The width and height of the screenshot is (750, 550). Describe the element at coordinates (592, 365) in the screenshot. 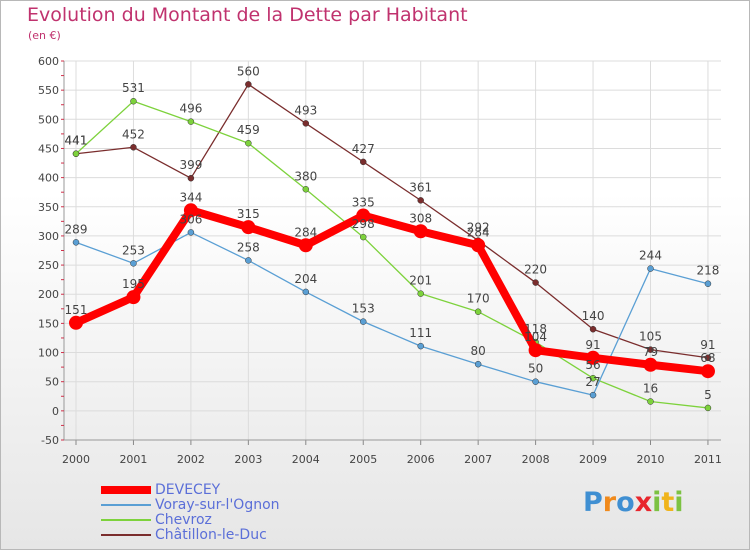

I see `data-label: 56` at that location.